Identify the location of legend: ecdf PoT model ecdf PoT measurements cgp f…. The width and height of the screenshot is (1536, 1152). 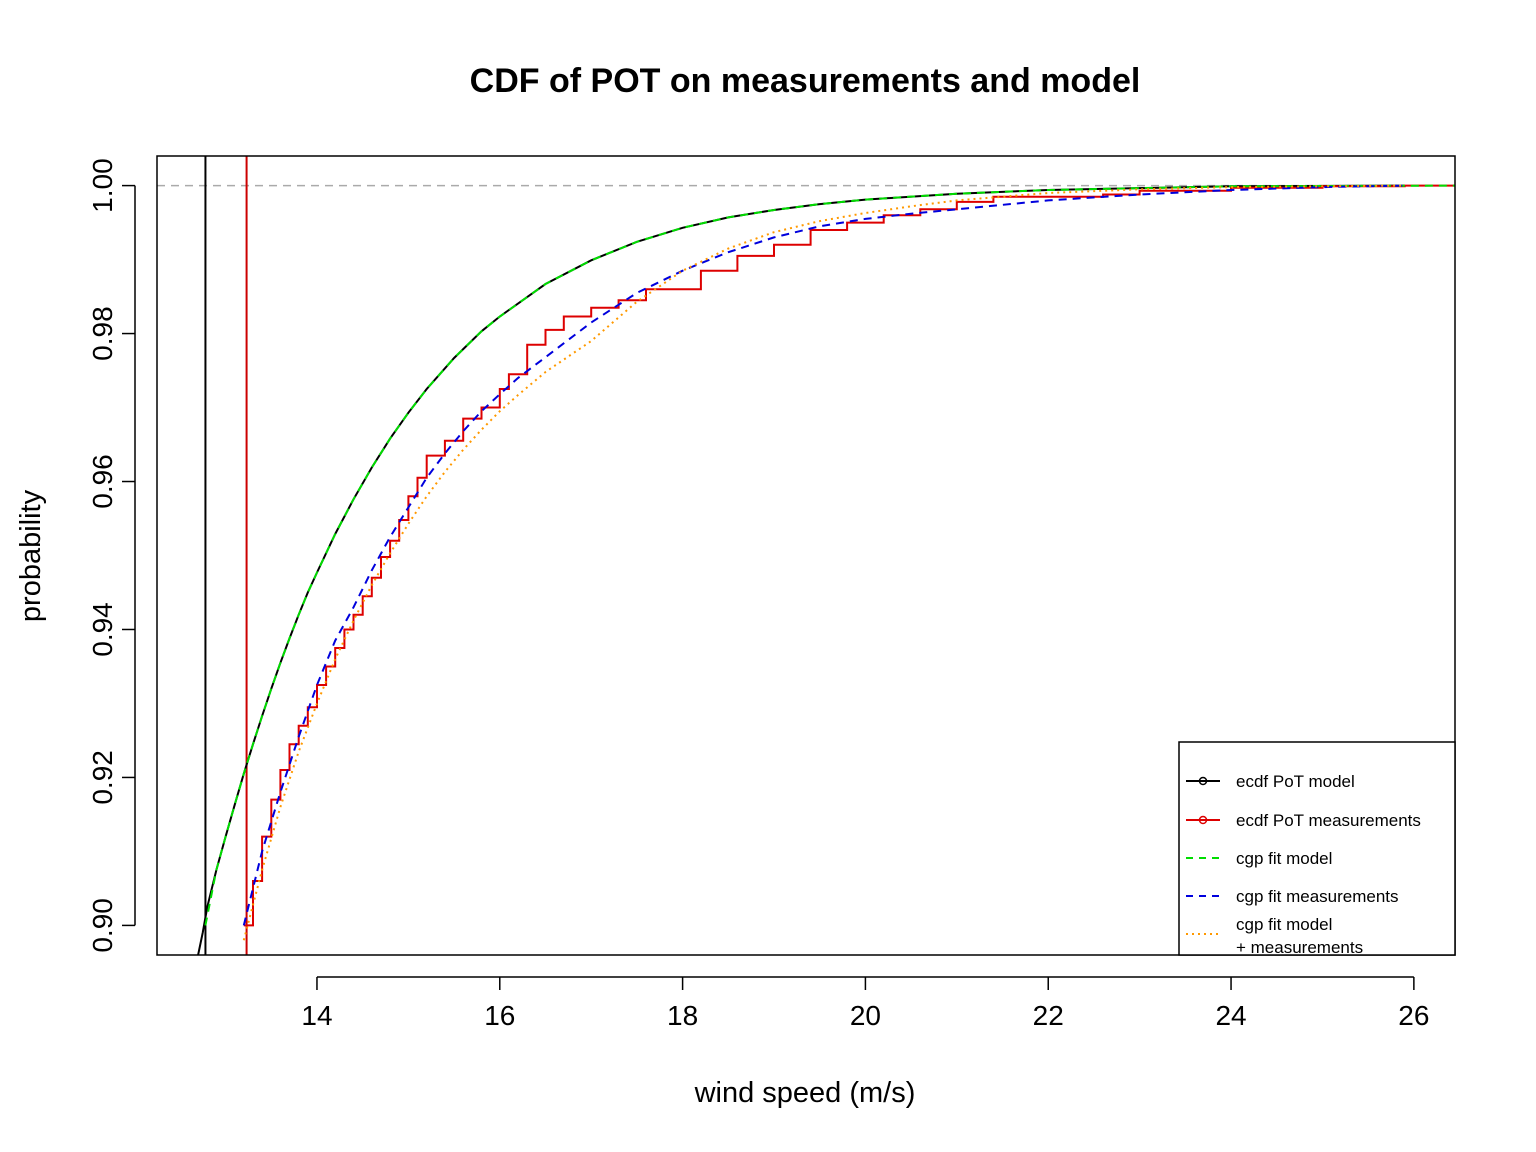
(1317, 849).